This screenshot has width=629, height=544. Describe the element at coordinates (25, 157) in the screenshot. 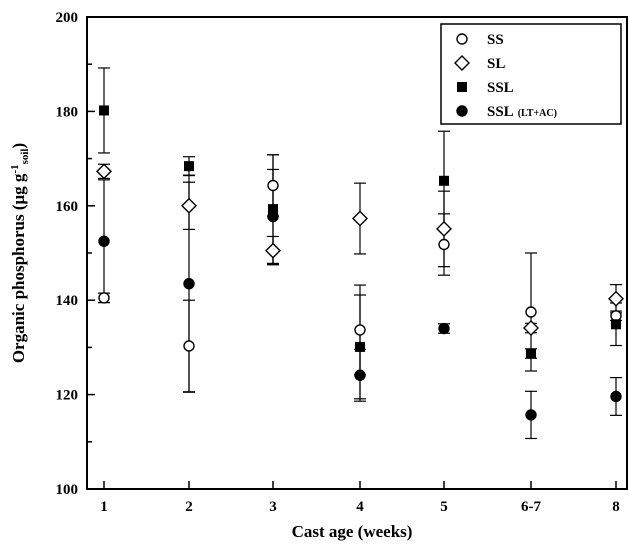

I see `y-axis-title-sub: soil` at that location.